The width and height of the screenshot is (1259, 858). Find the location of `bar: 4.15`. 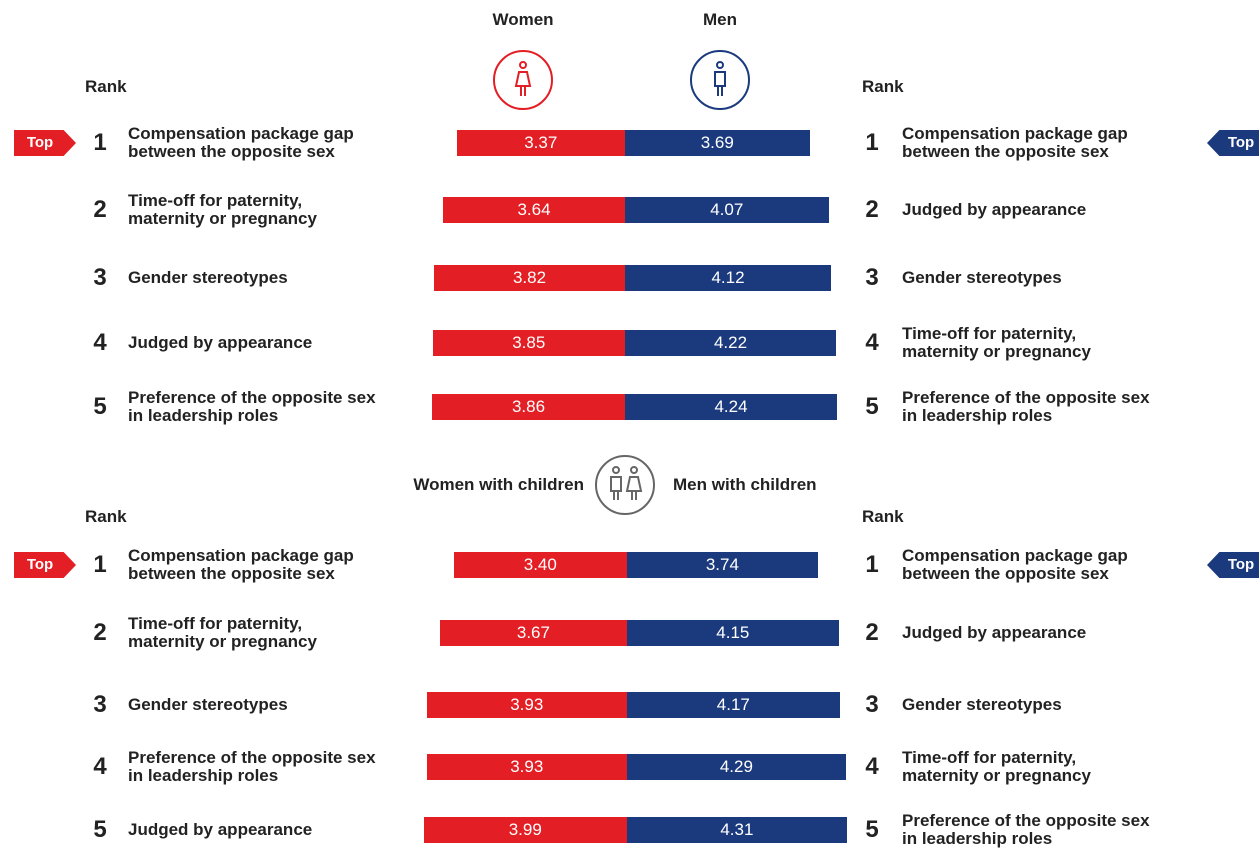

bar: 4.15 is located at coordinates (733, 633).